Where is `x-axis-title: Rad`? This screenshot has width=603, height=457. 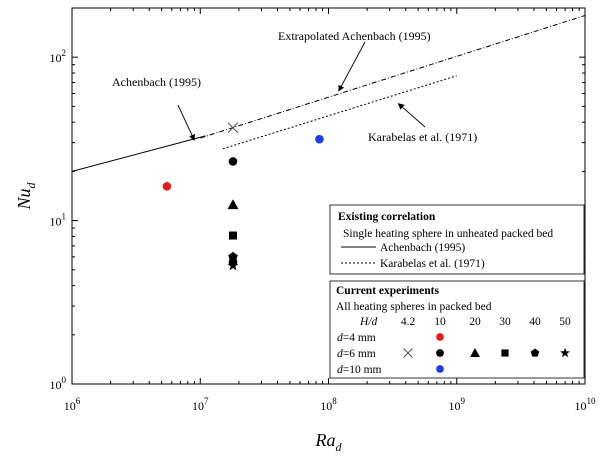 x-axis-title: Rad is located at coordinates (329, 442).